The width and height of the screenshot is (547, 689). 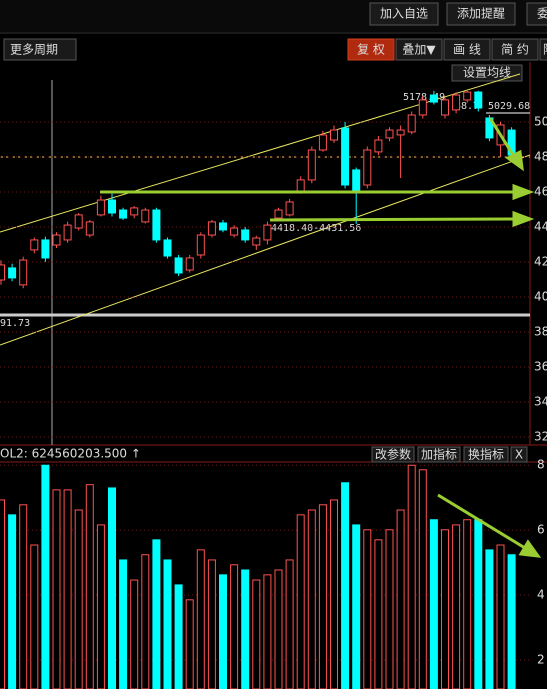 I want to click on button-label: 添加提醒, so click(x=481, y=13).